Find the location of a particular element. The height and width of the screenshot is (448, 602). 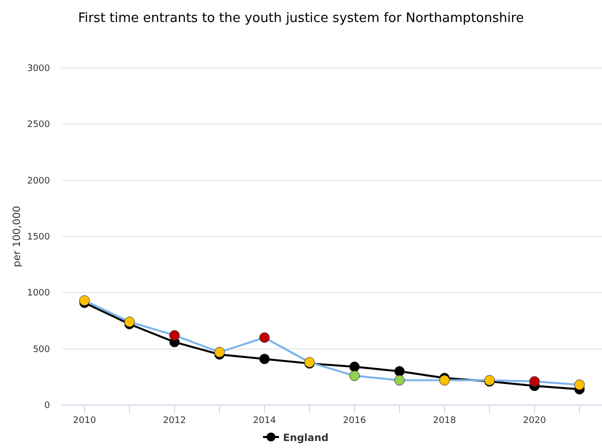

y-tick-label: 1000 is located at coordinates (38, 293).